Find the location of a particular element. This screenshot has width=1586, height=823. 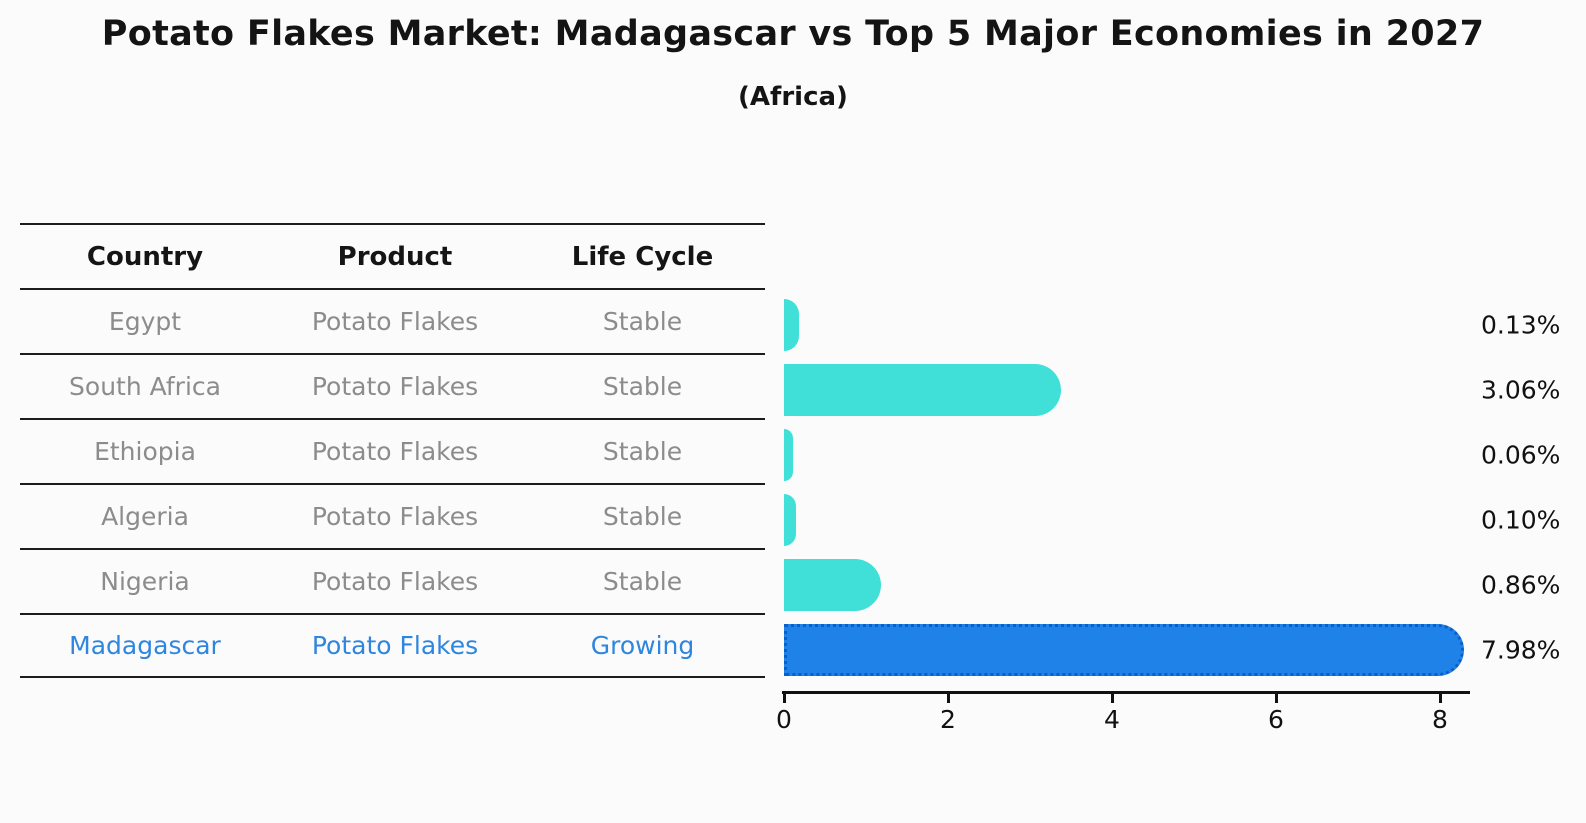

table-row-algeria: Algeria Potato Flakes Stable is located at coordinates (392, 515).